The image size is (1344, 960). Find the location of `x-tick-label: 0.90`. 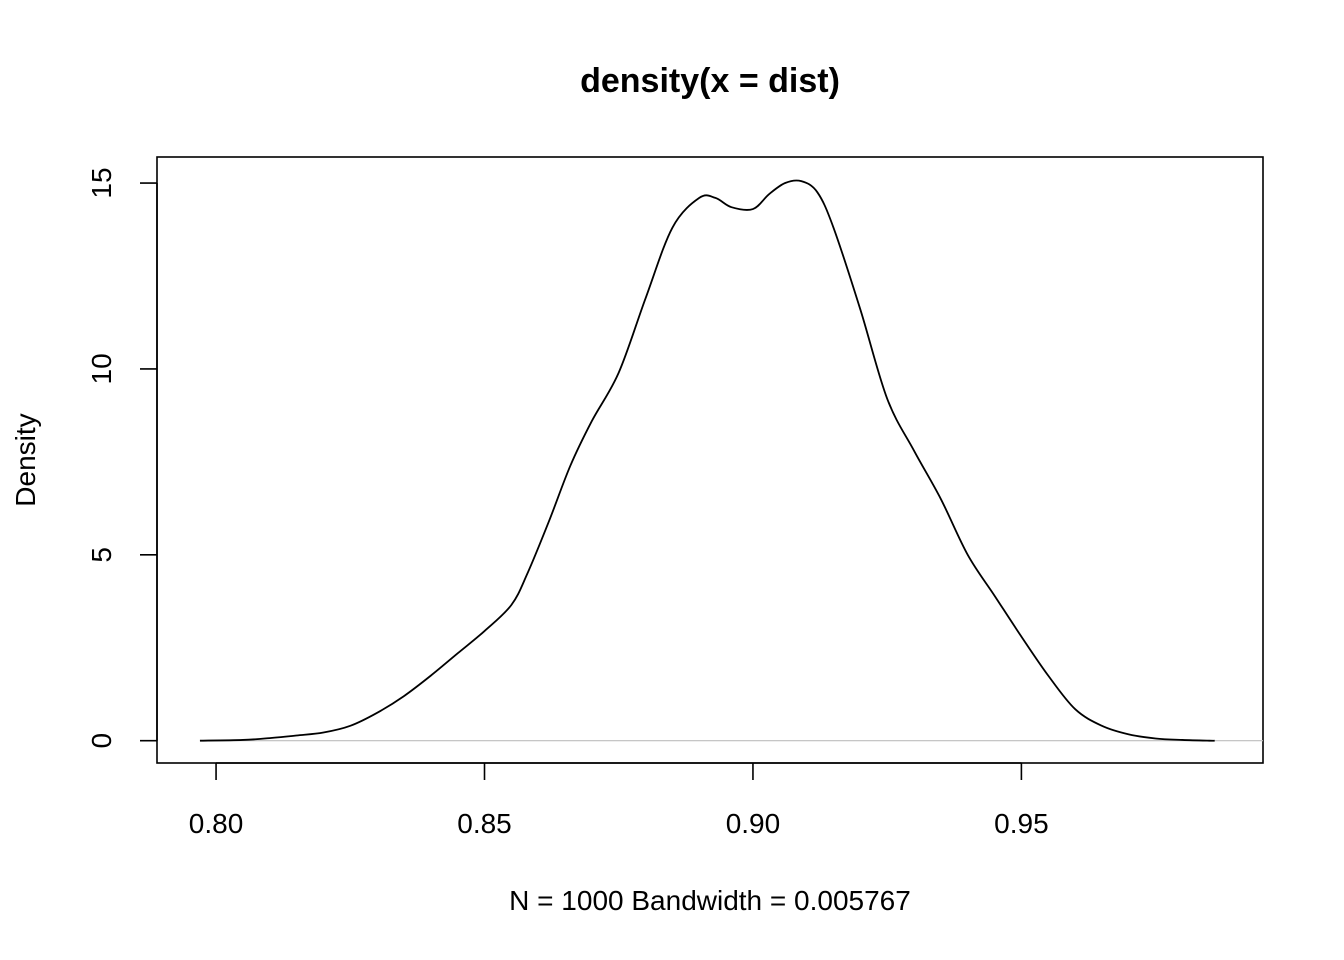

x-tick-label: 0.90 is located at coordinates (753, 823).